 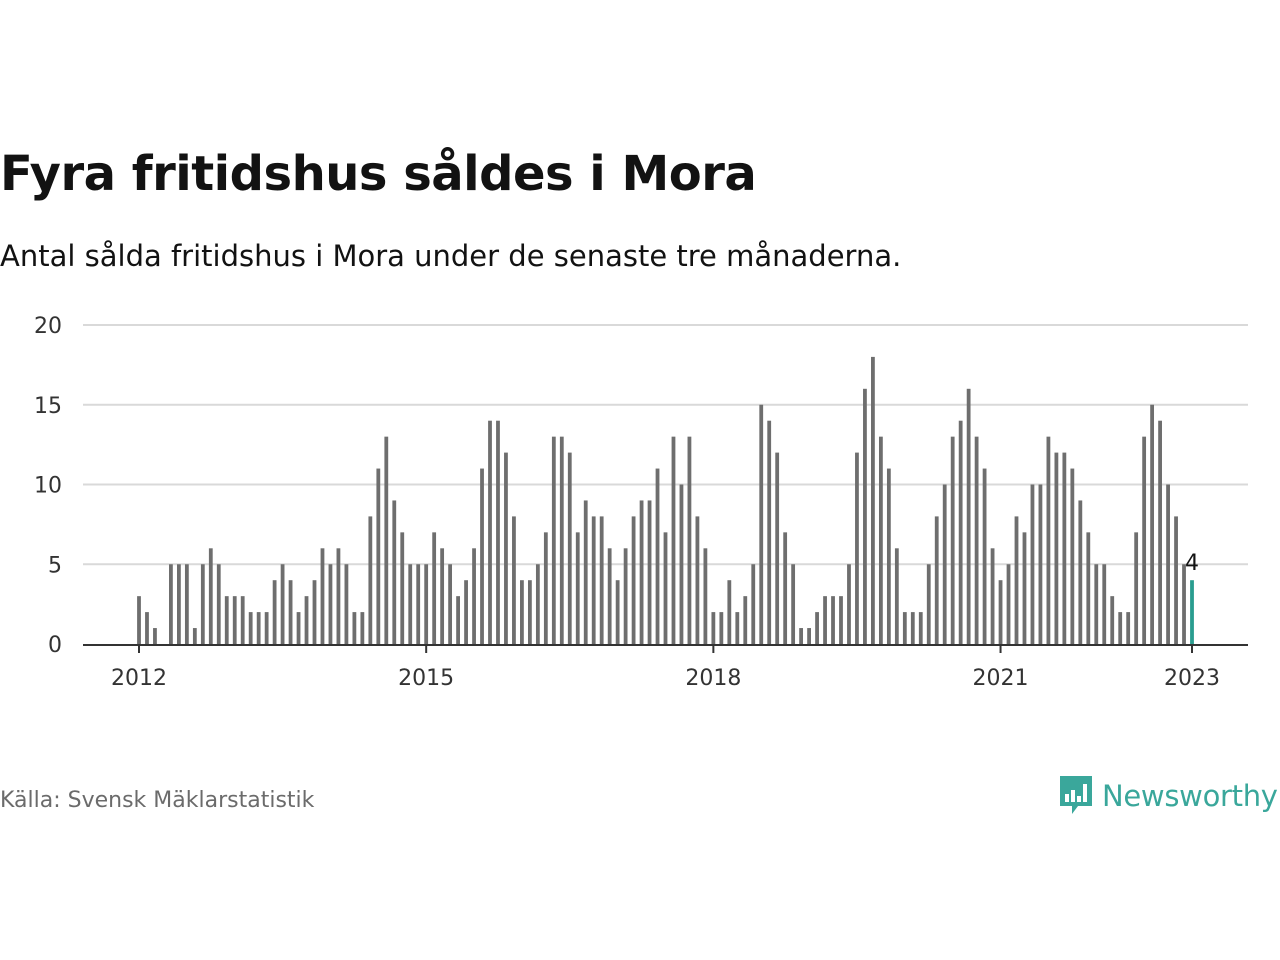 I want to click on brand-name: Newsworthy, so click(x=1190, y=796).